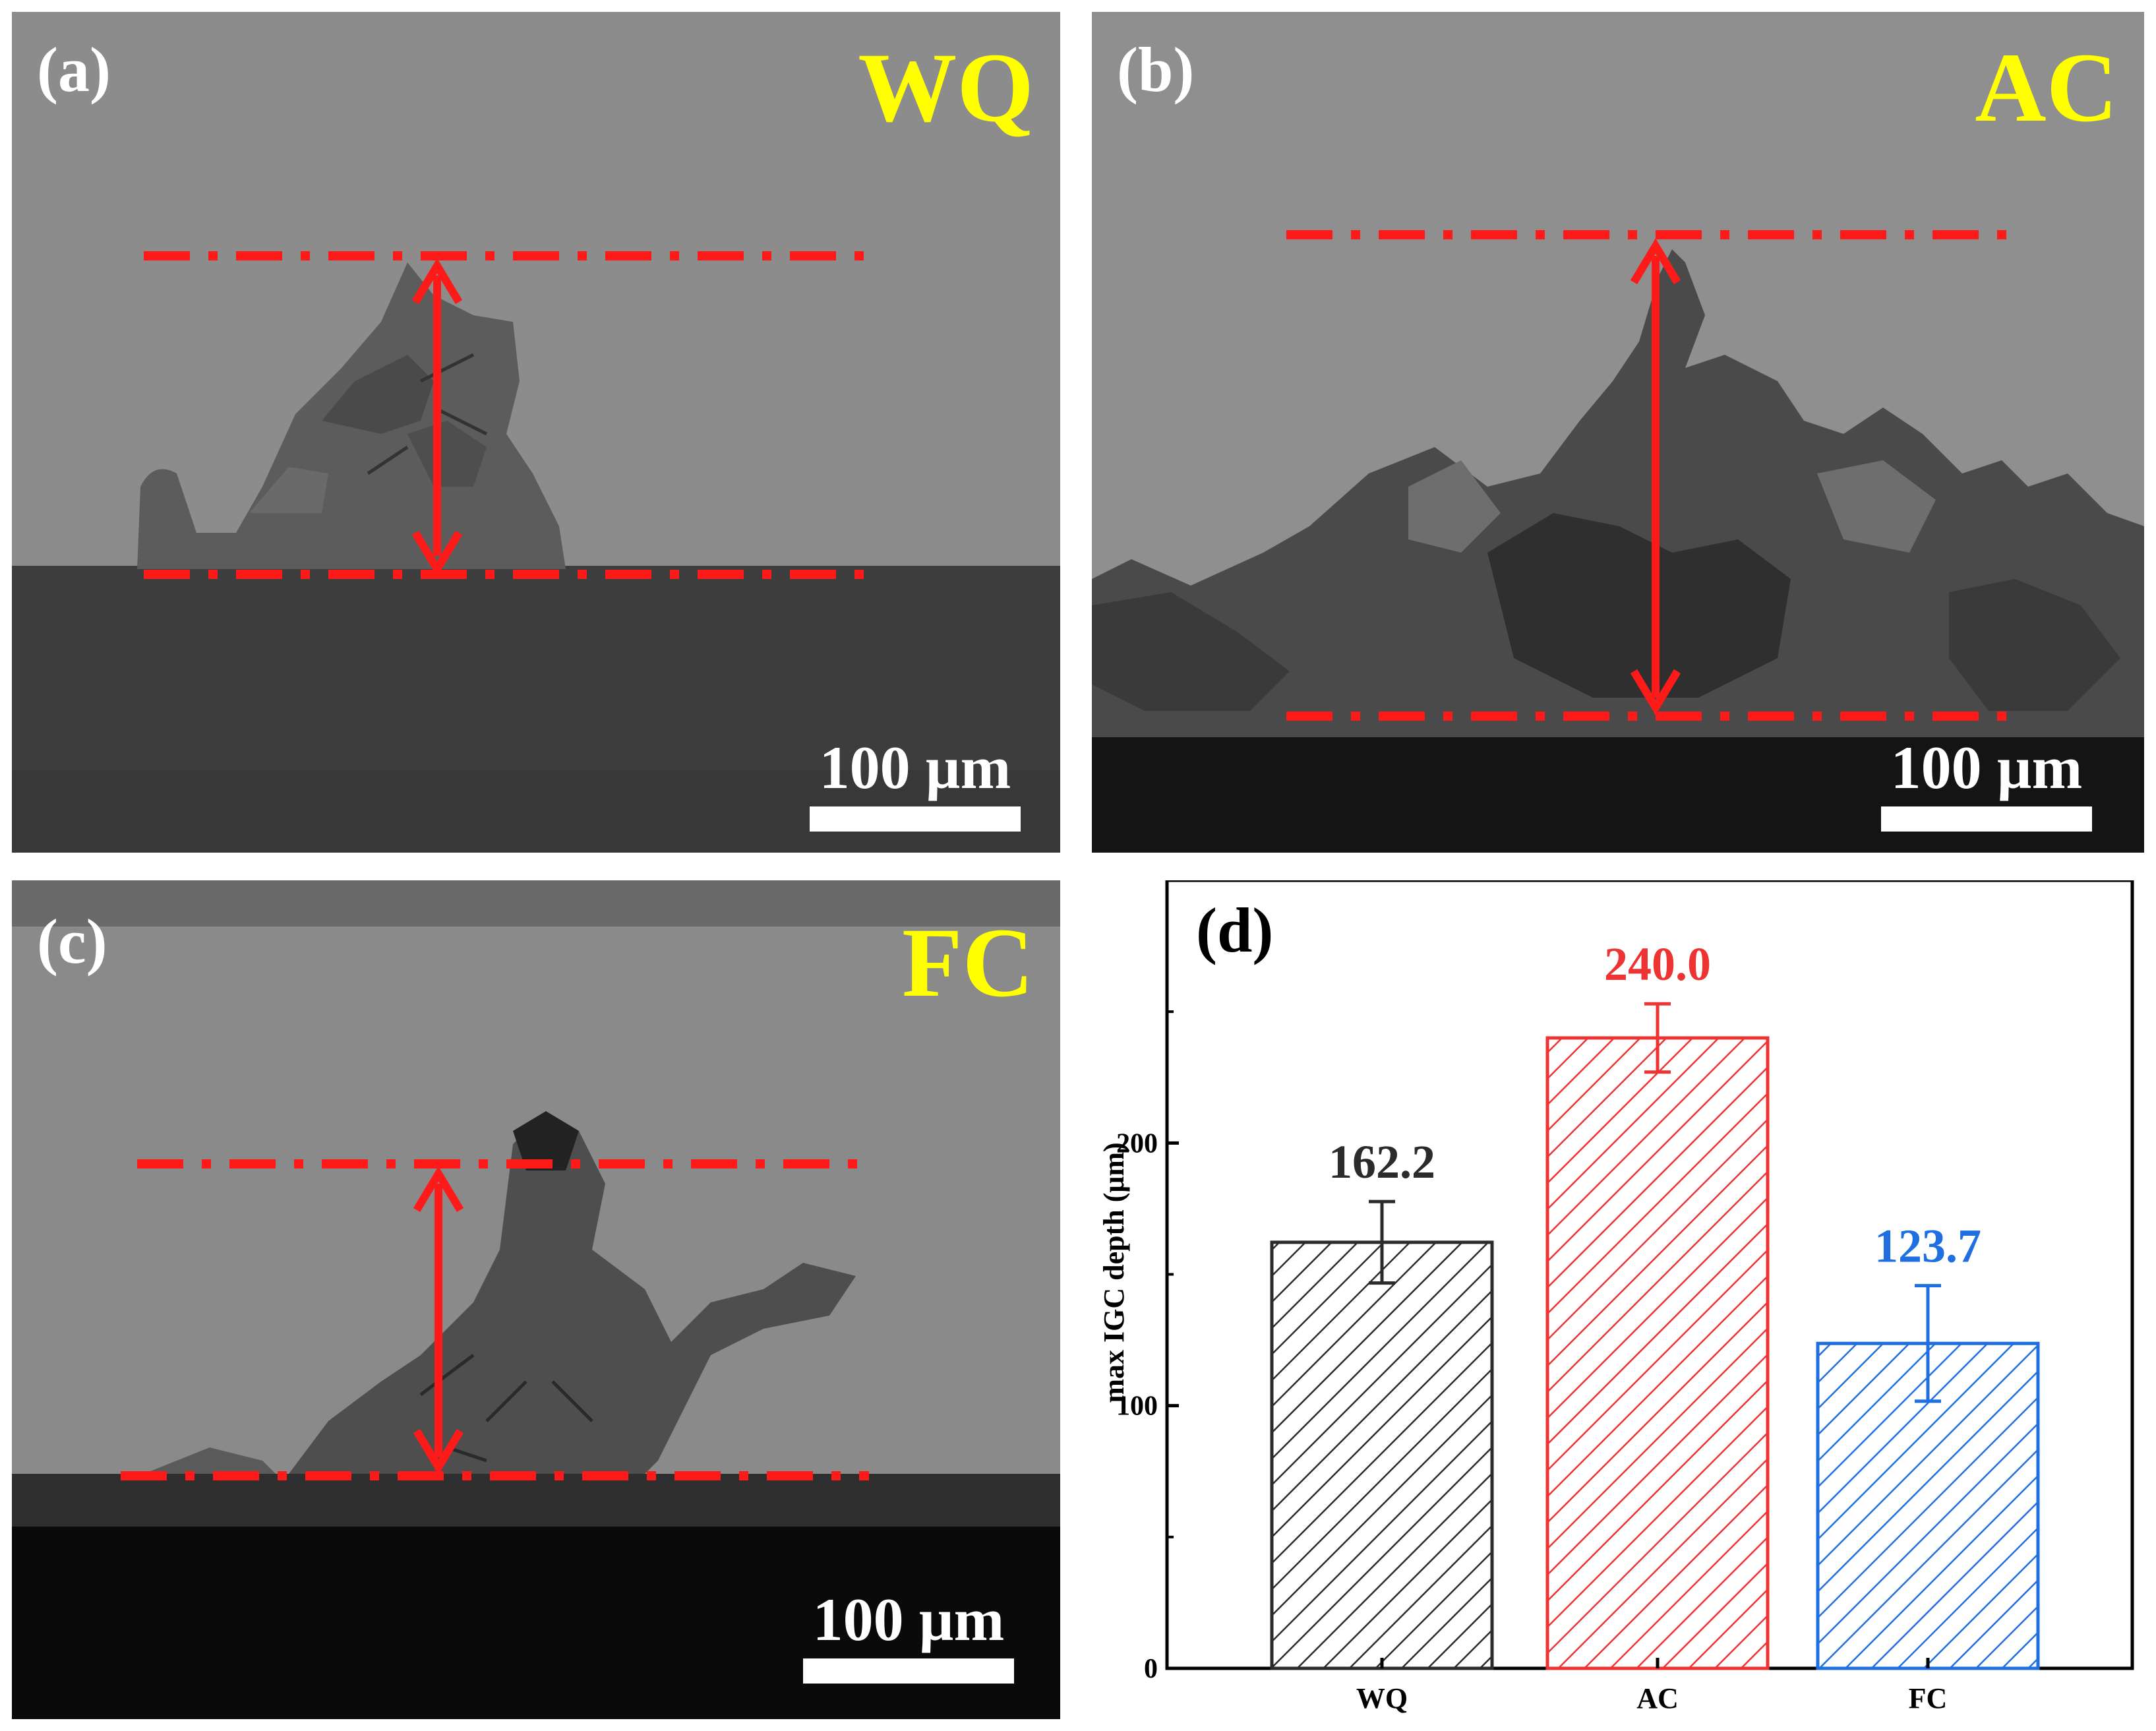  Describe the element at coordinates (72, 942) in the screenshot. I see `panel-c-label: (c)` at that location.